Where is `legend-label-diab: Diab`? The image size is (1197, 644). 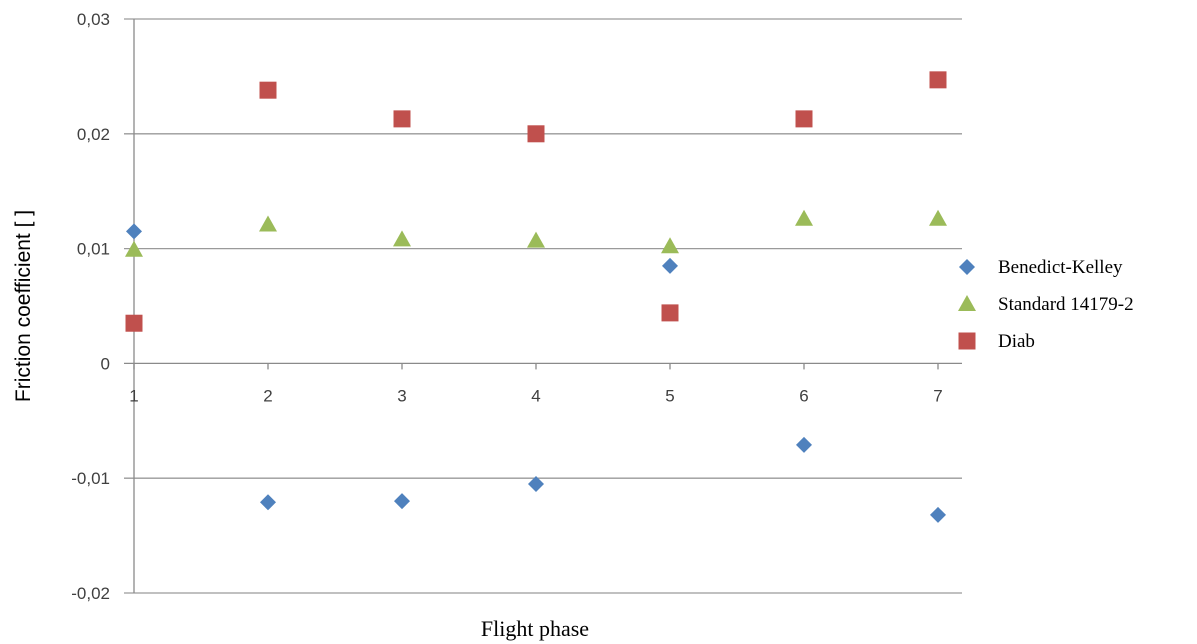
legend-label-diab: Diab is located at coordinates (1016, 341).